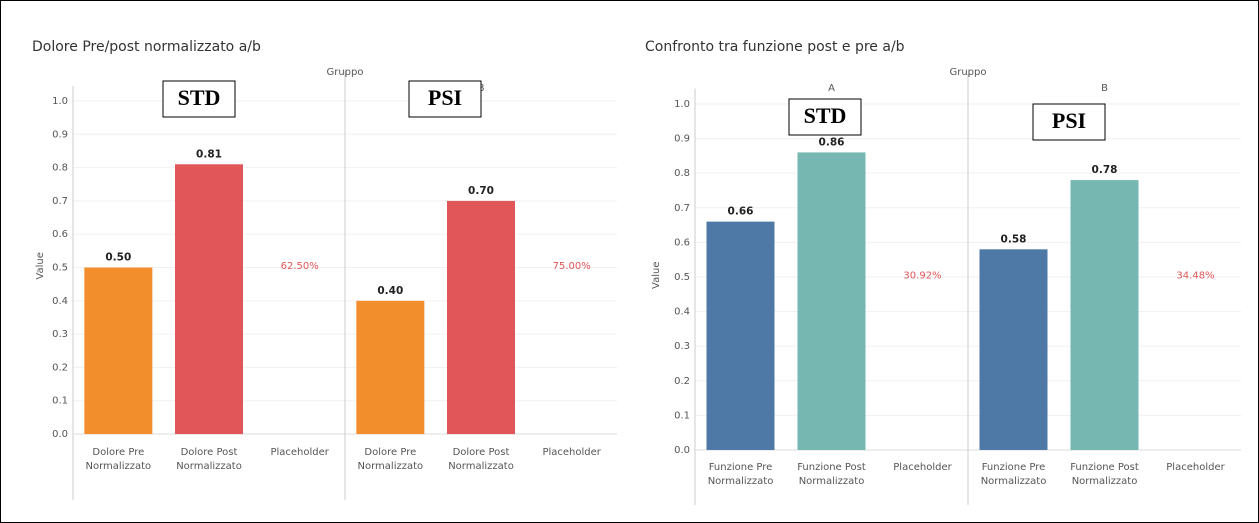 This screenshot has height=523, width=1259. What do you see at coordinates (118, 258) in the screenshot?
I see `data-label: 0.50` at bounding box center [118, 258].